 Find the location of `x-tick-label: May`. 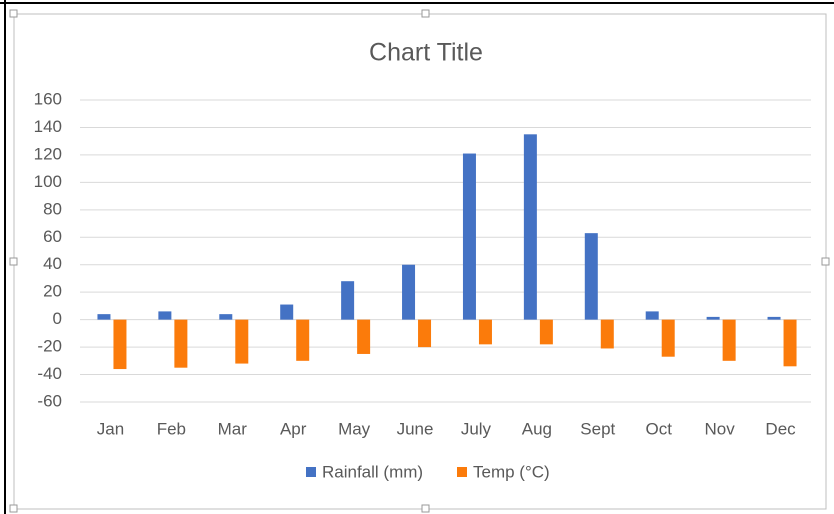

x-tick-label: May is located at coordinates (354, 428).